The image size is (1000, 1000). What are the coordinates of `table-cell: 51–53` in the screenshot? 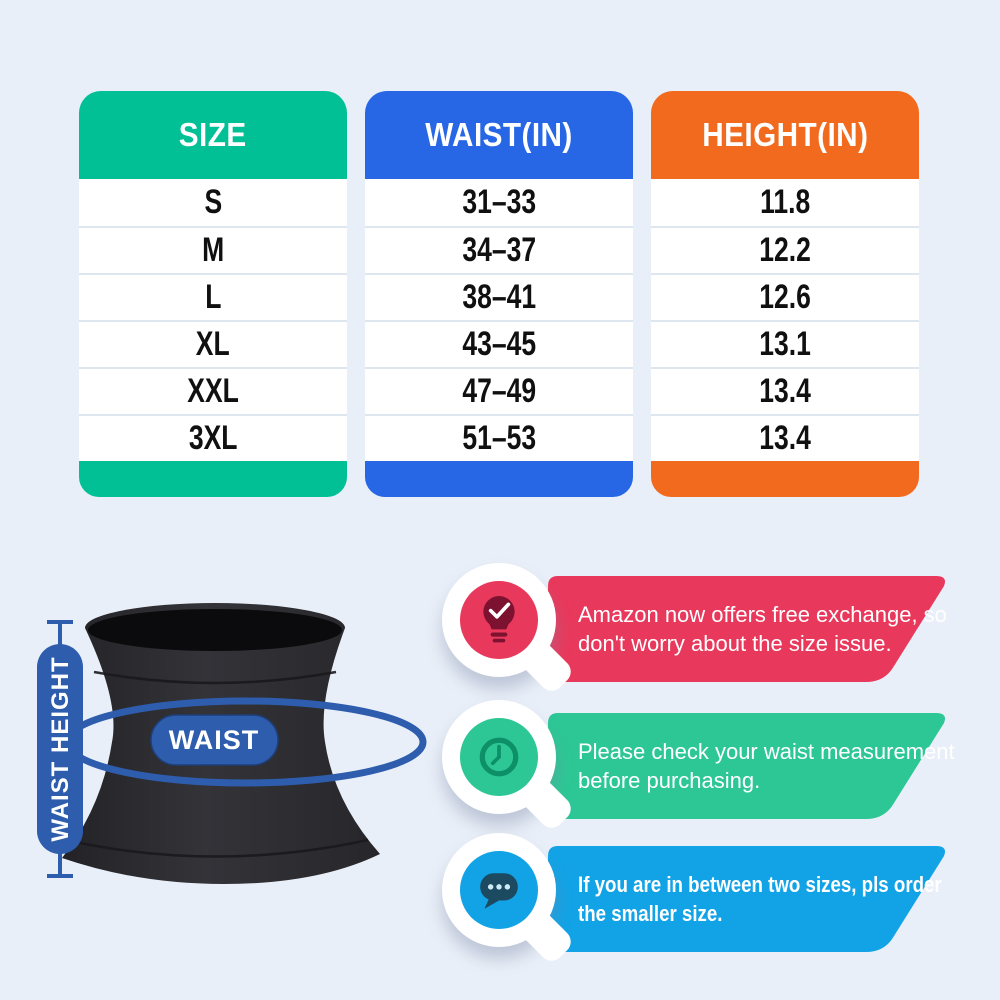 It's located at (499, 437).